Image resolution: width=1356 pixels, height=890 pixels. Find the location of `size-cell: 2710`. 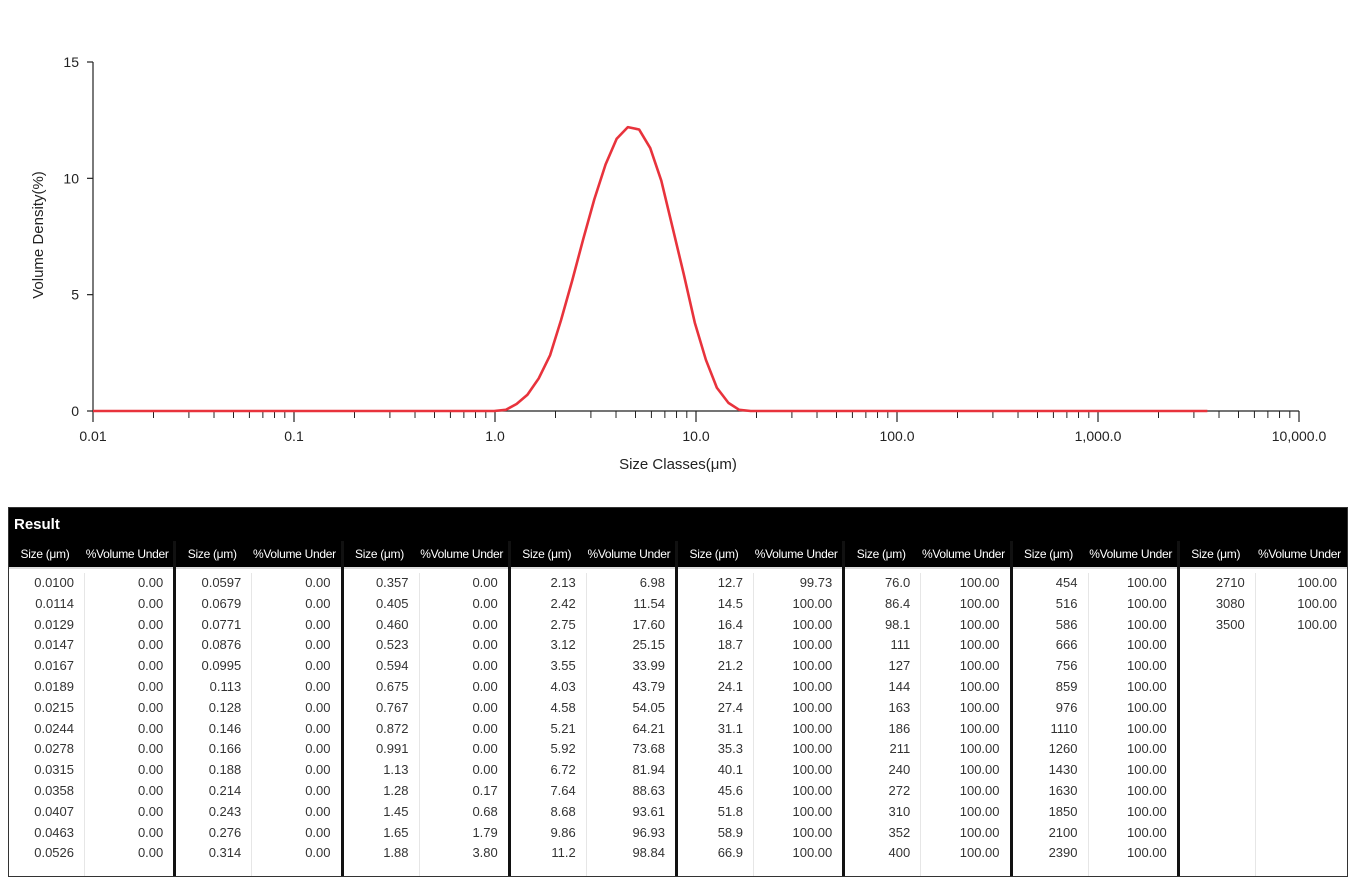

size-cell: 2710 is located at coordinates (1230, 582).